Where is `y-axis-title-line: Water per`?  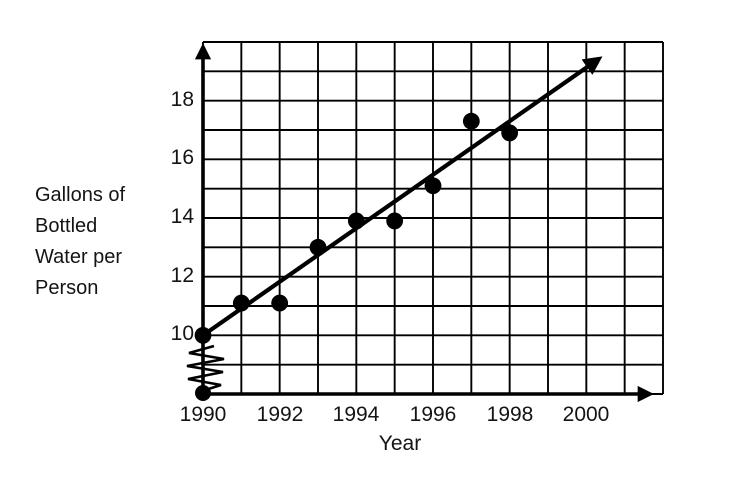
y-axis-title-line: Water per is located at coordinates (79, 257).